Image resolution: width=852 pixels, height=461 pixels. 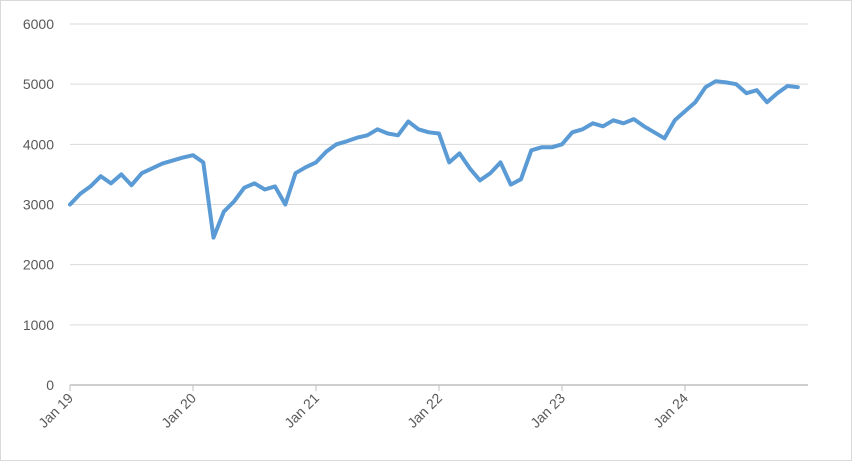 I want to click on y-tick-label: 4000, so click(x=38, y=144).